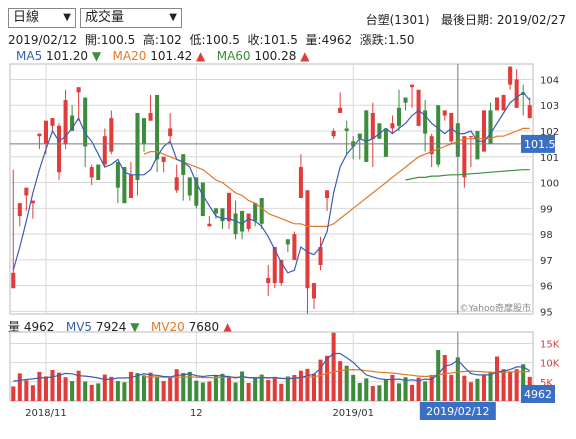 This screenshot has width=576, height=439. I want to click on price-tick-label: 98, so click(546, 235).